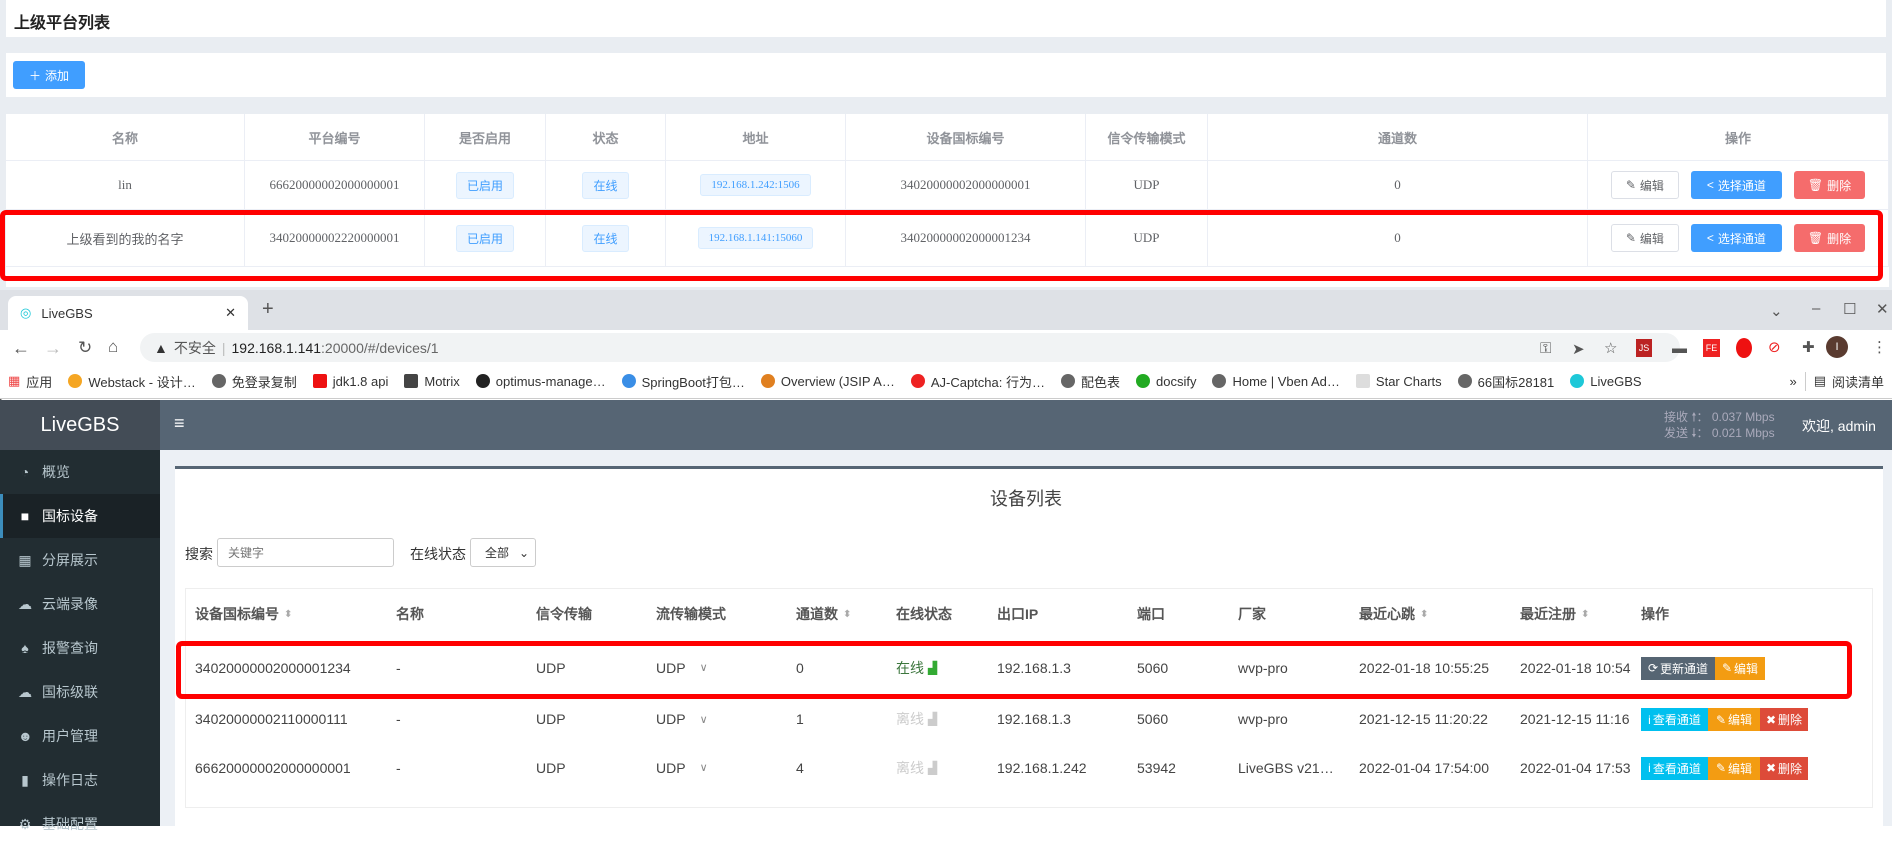  I want to click on sidebar-item: ■ 国标设备, so click(80, 516).